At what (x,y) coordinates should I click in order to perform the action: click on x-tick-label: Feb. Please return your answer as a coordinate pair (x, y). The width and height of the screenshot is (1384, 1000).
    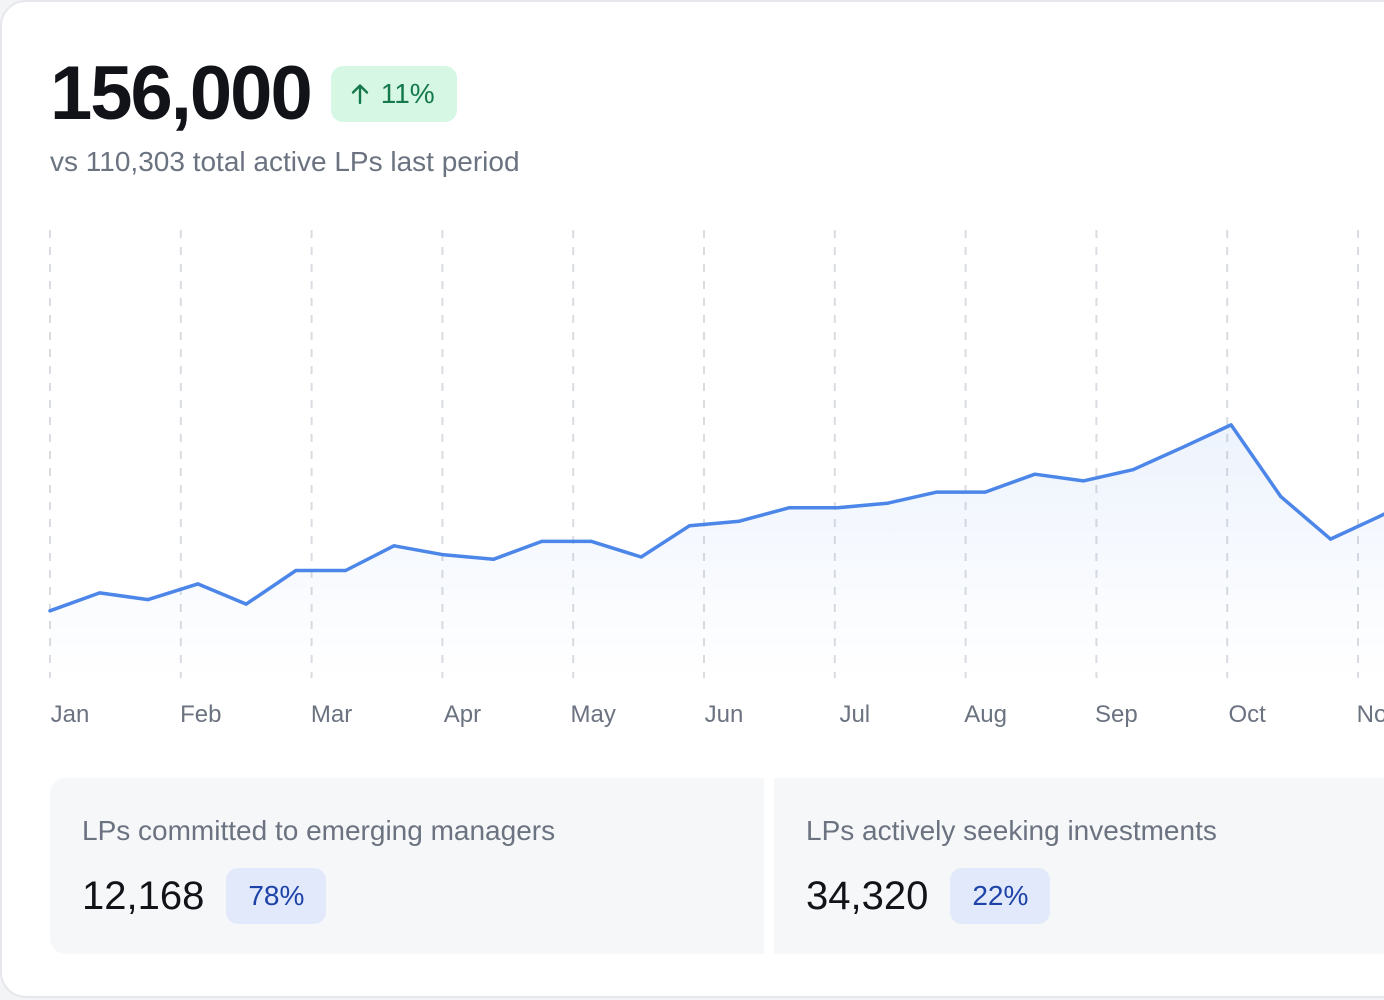
    Looking at the image, I should click on (200, 714).